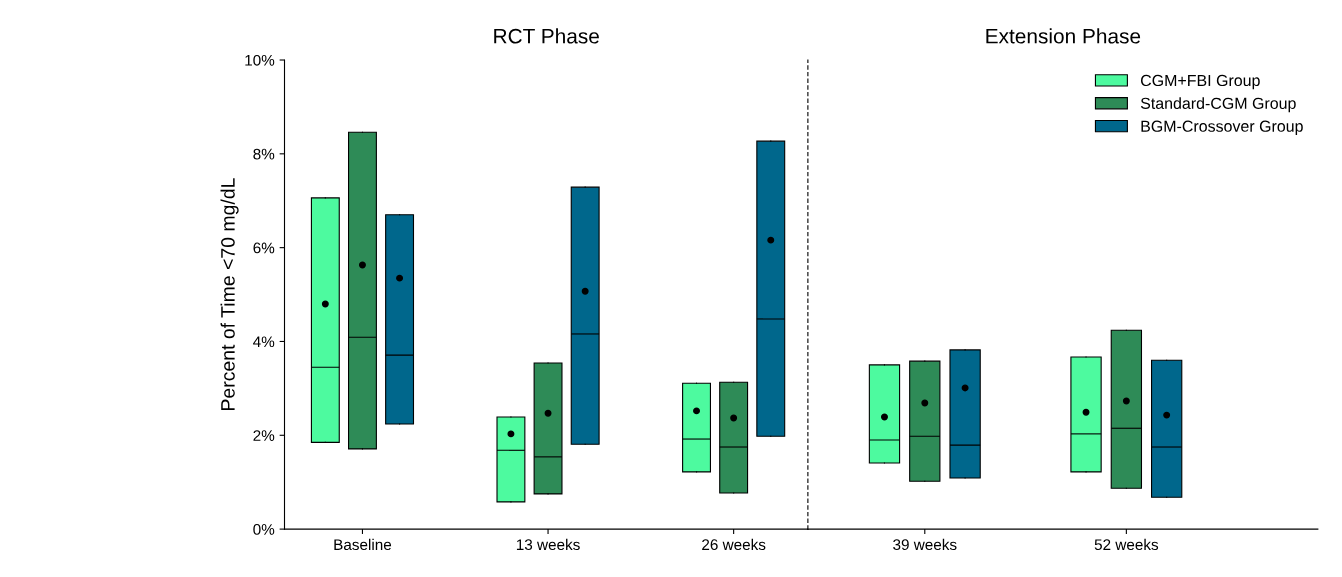  I want to click on chart-title: Extension Phase, so click(1063, 36).